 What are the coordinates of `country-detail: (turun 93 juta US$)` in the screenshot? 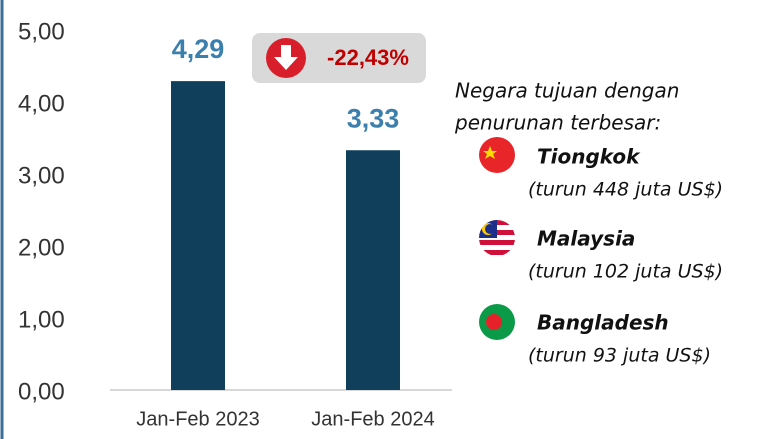 It's located at (619, 356).